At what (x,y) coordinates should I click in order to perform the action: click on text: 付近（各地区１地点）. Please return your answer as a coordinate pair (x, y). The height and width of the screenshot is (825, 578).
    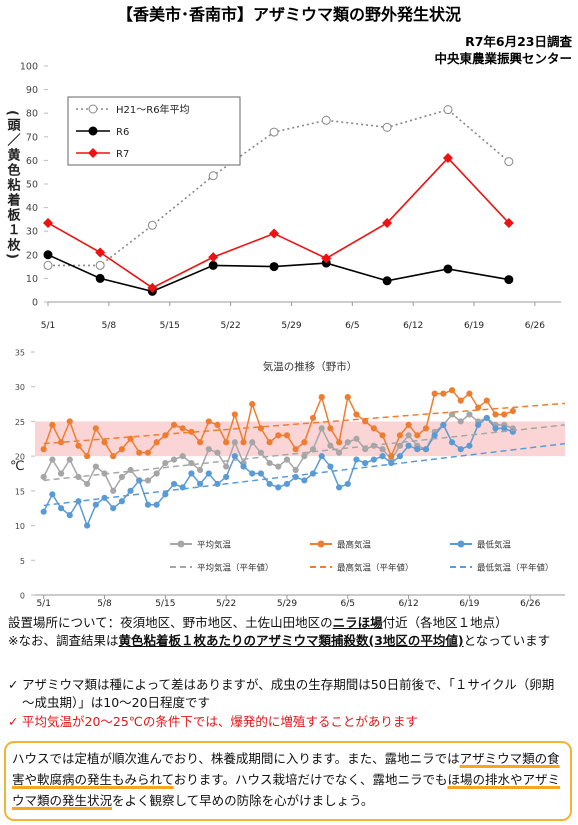
    Looking at the image, I should click on (445, 622).